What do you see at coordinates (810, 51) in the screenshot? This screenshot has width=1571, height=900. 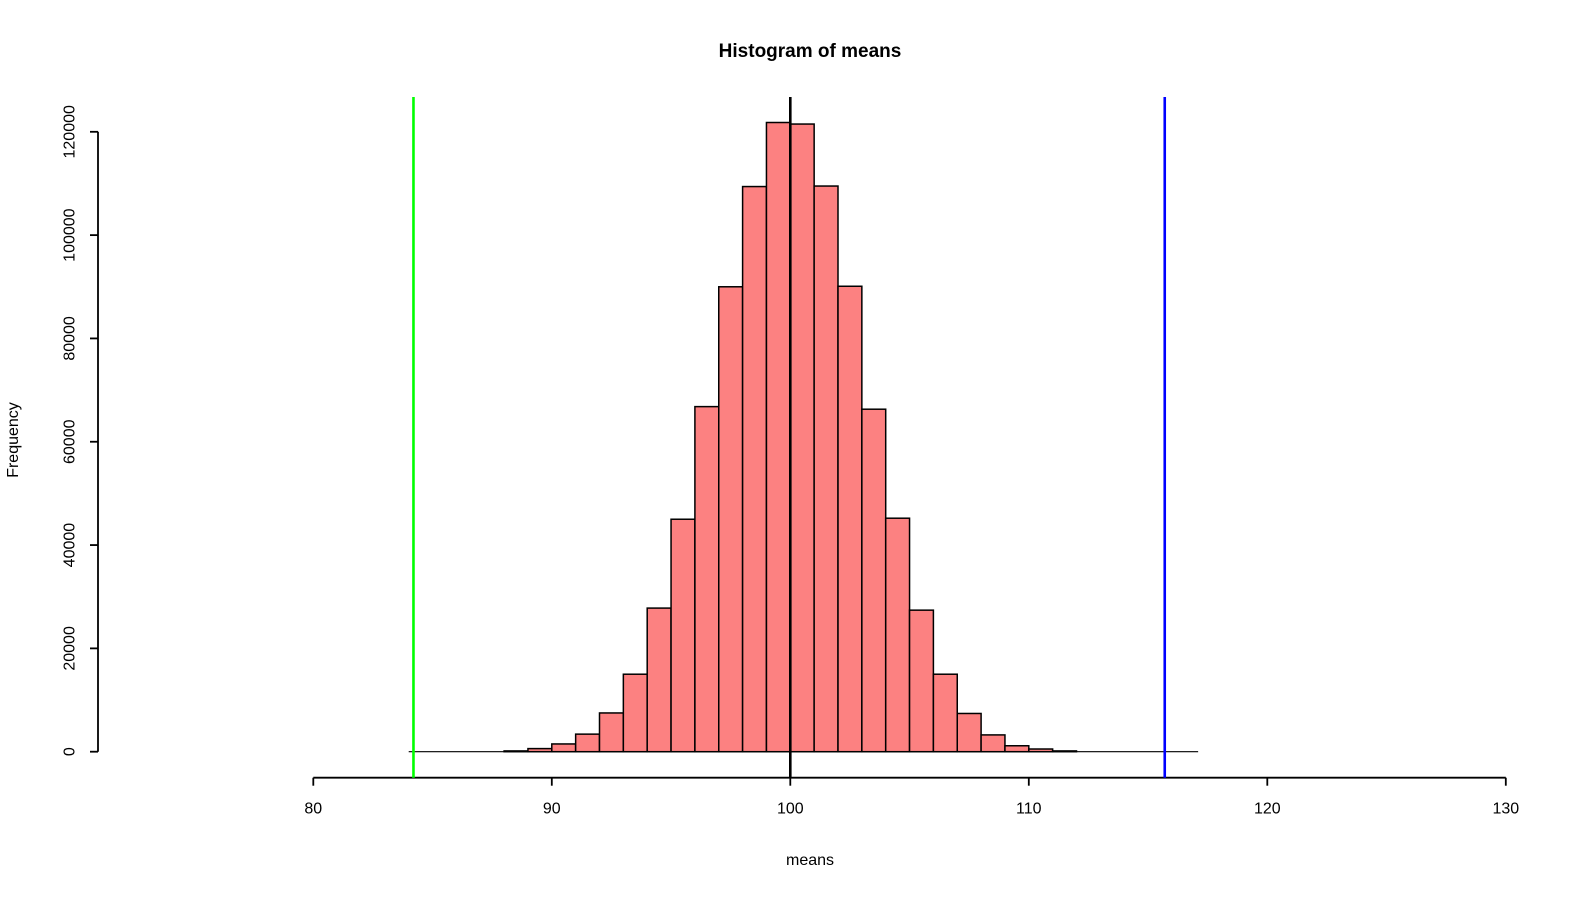 I see `chart-title: Histogram of means` at bounding box center [810, 51].